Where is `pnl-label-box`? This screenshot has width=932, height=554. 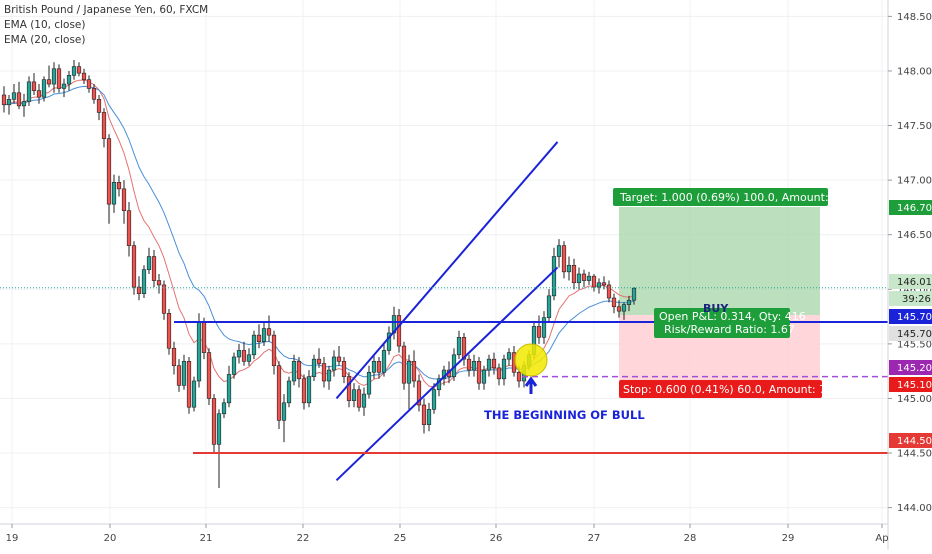
pnl-label-box is located at coordinates (722, 323).